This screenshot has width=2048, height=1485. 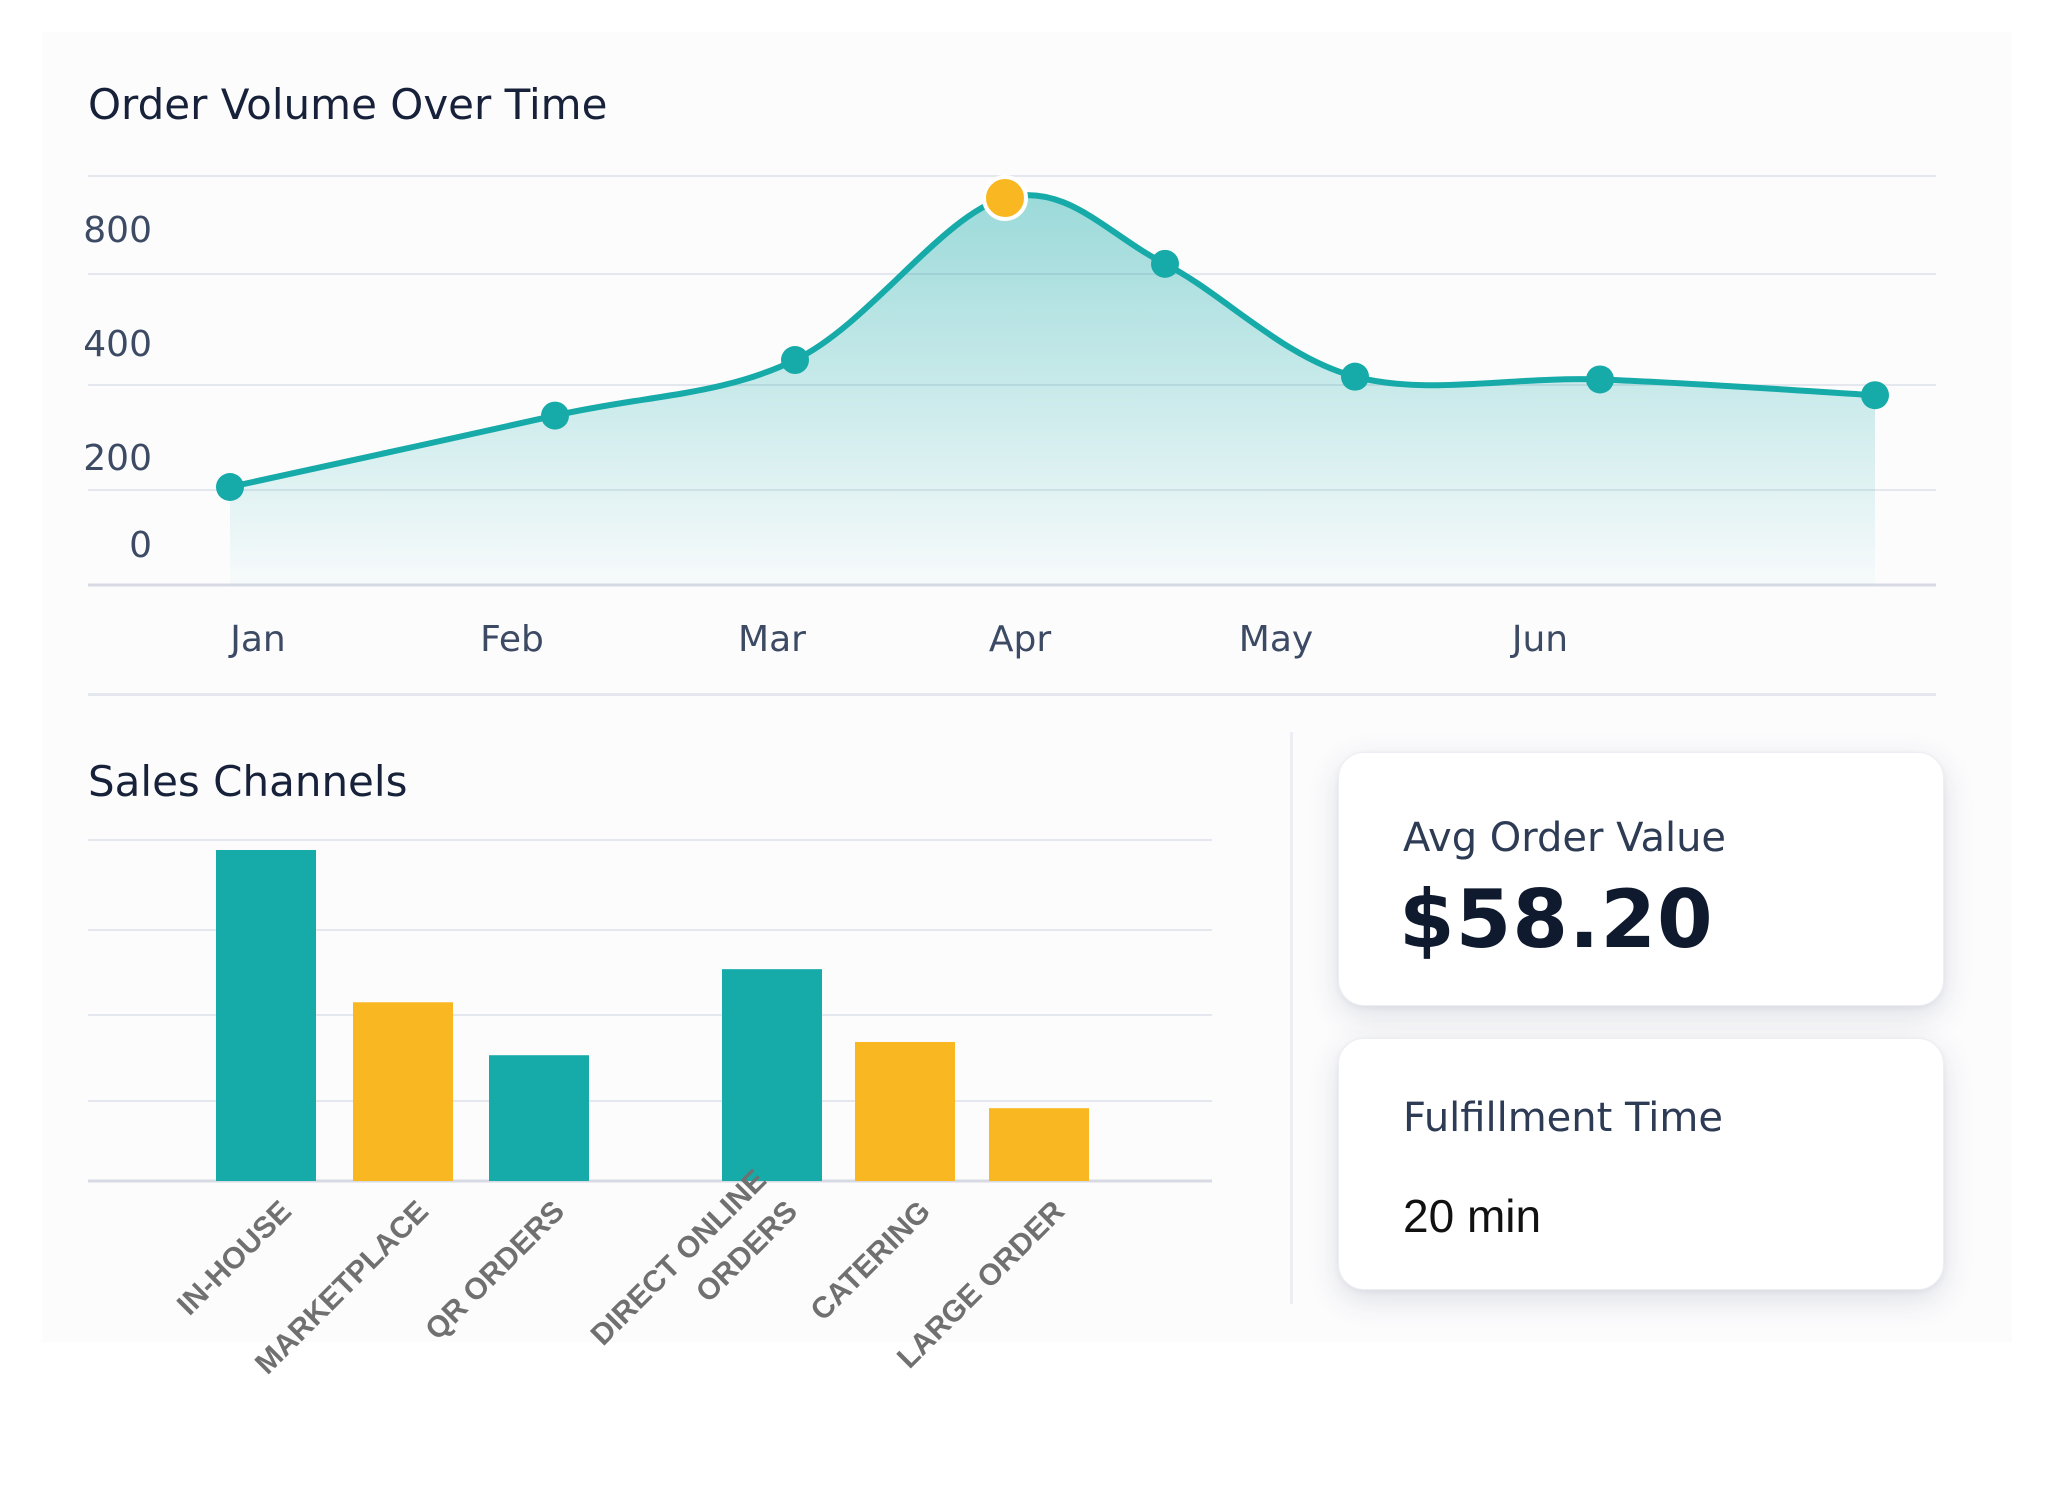 What do you see at coordinates (117, 344) in the screenshot?
I see `y-tick-label: 400` at bounding box center [117, 344].